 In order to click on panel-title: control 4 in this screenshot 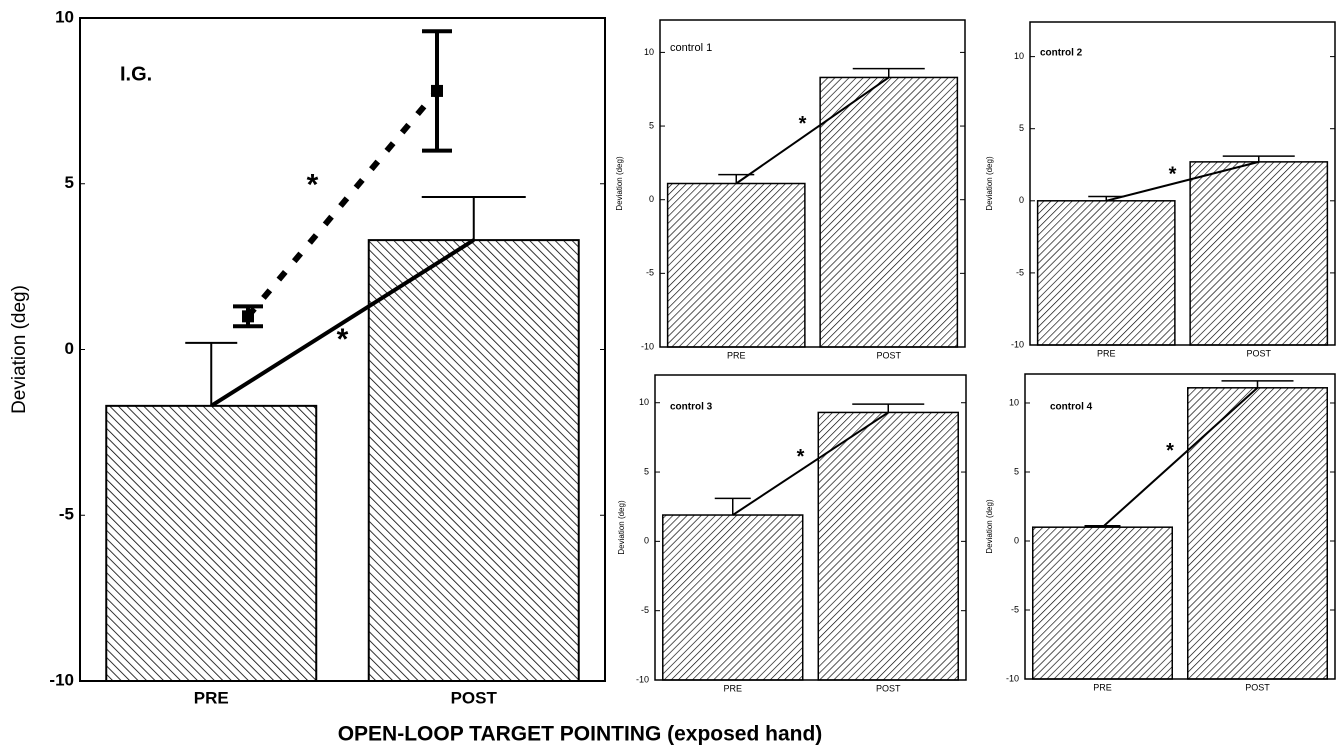, I will do `click(1071, 407)`.